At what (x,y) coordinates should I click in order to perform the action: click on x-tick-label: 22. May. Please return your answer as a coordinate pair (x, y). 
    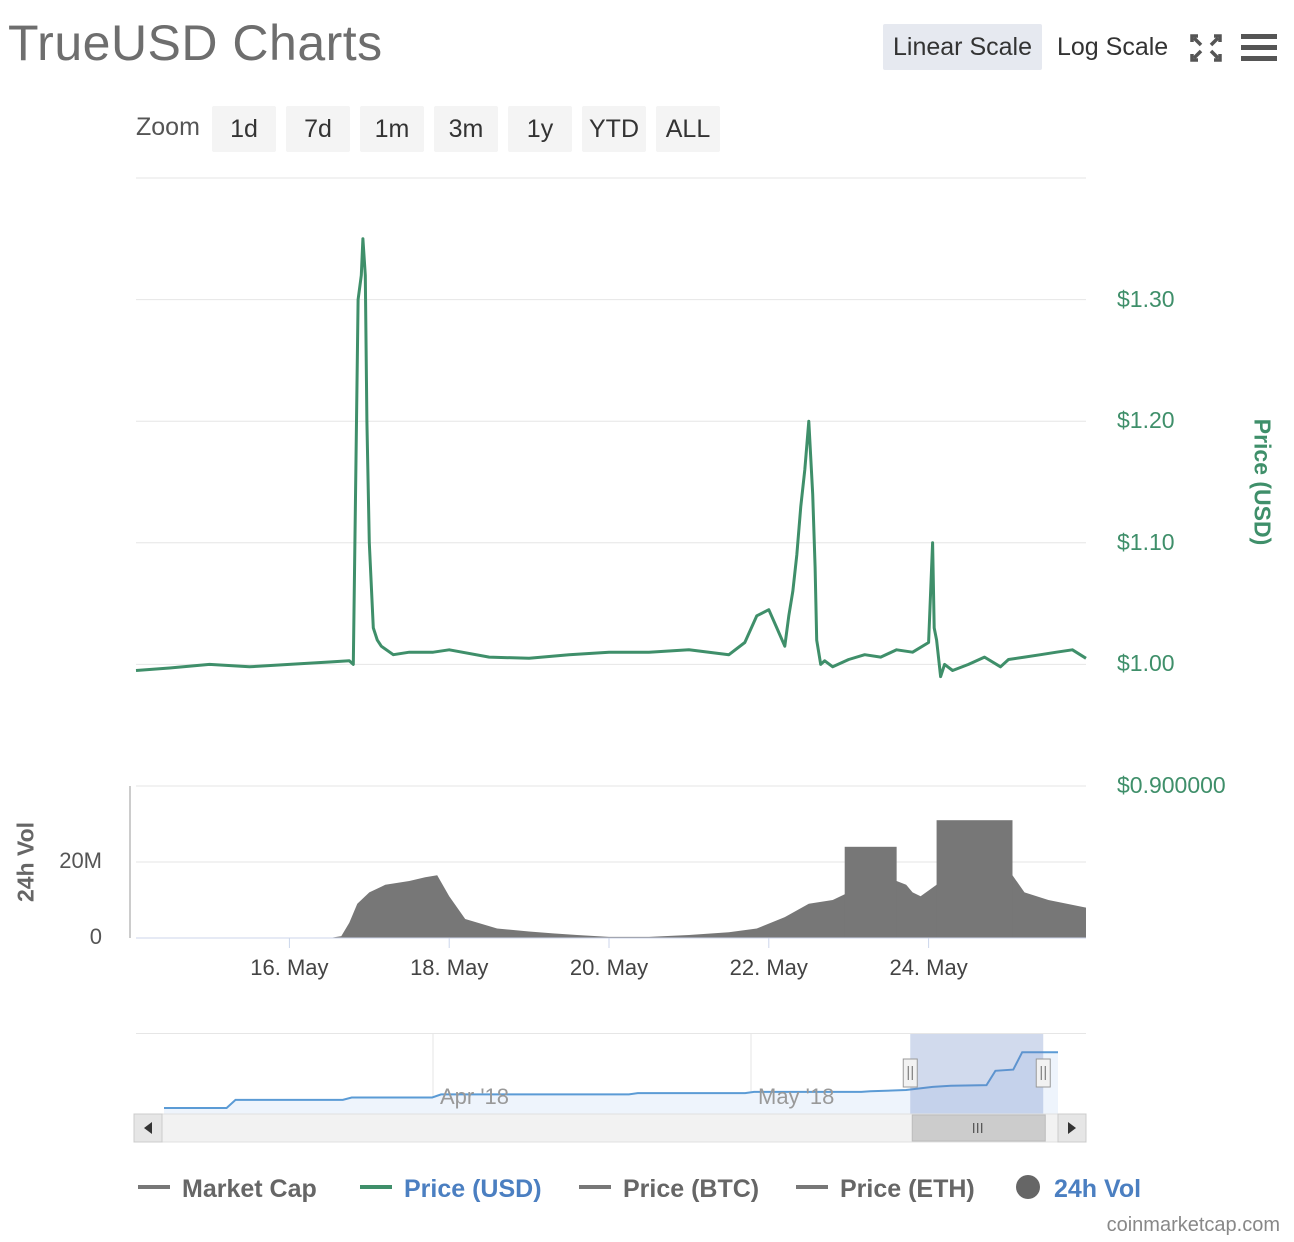
    Looking at the image, I should click on (768, 967).